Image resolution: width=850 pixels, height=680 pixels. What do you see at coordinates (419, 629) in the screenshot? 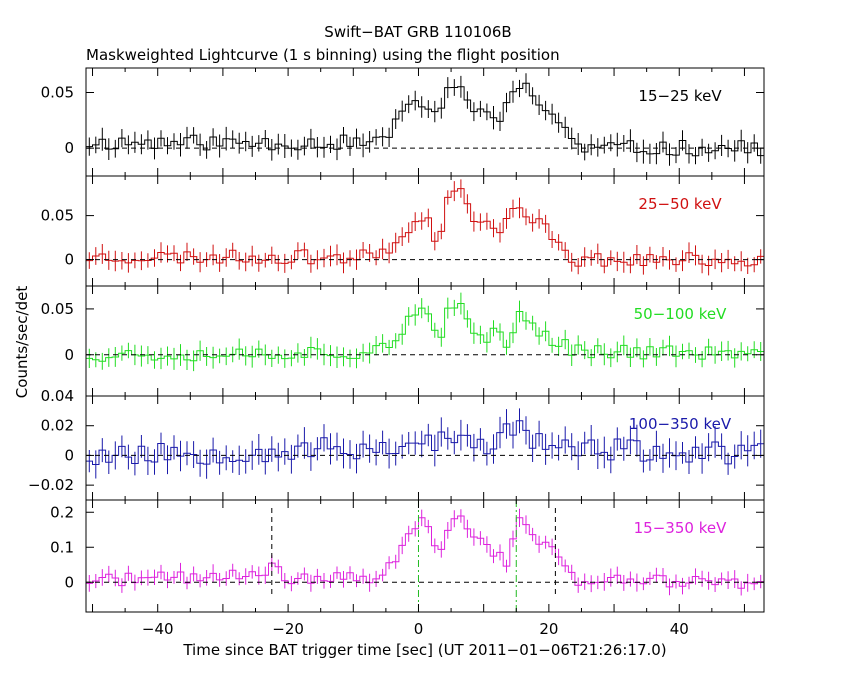
I see `x-tick-label: 0` at bounding box center [419, 629].